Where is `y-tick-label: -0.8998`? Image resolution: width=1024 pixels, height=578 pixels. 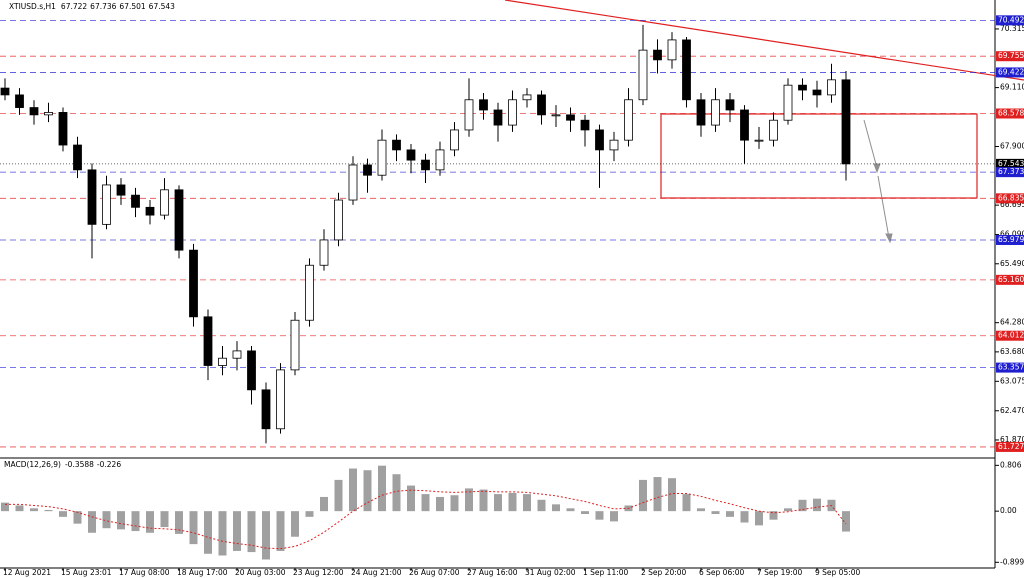
y-tick-label: -0.8998 is located at coordinates (1012, 561).